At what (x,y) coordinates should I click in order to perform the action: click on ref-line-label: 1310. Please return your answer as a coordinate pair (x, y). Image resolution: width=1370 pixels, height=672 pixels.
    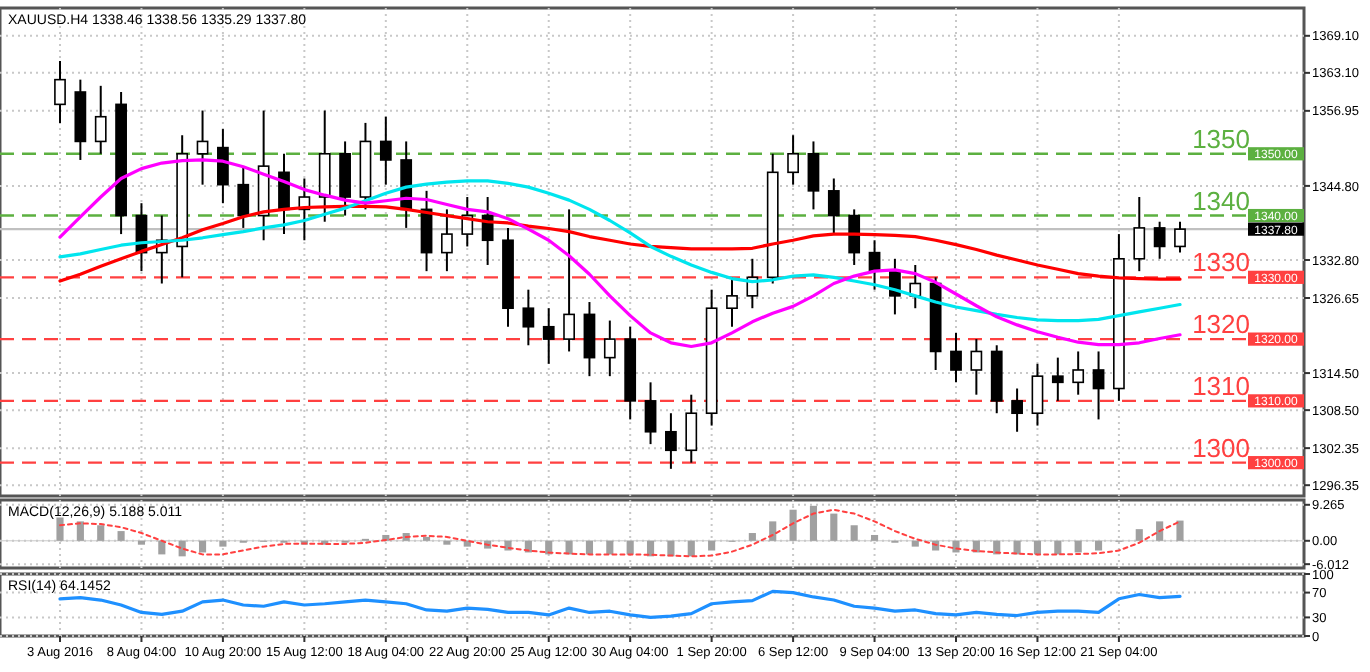
    Looking at the image, I should click on (1221, 385).